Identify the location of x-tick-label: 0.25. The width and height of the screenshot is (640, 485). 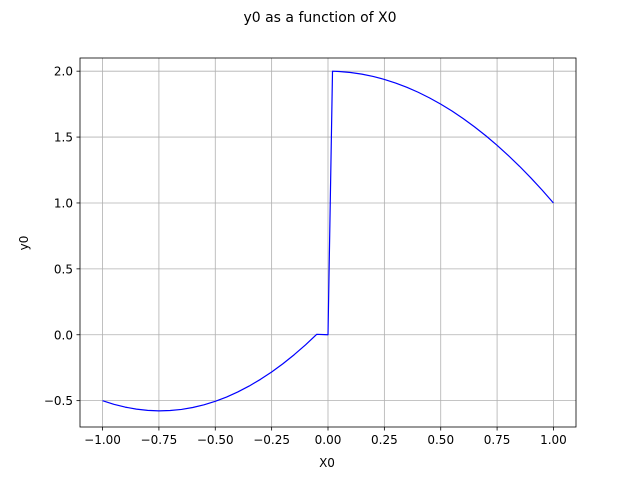
(384, 440).